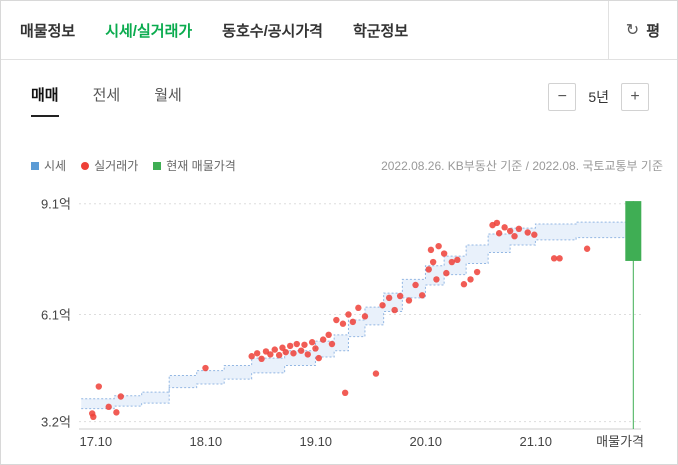 This screenshot has height=465, width=678. I want to click on legend-item-transaction-price: 실거래가, so click(109, 165).